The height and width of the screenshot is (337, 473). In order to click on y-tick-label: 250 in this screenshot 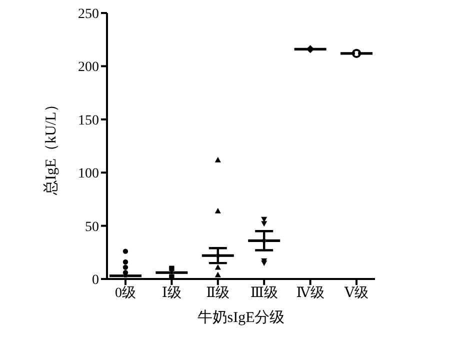, I will do `click(88, 14)`.